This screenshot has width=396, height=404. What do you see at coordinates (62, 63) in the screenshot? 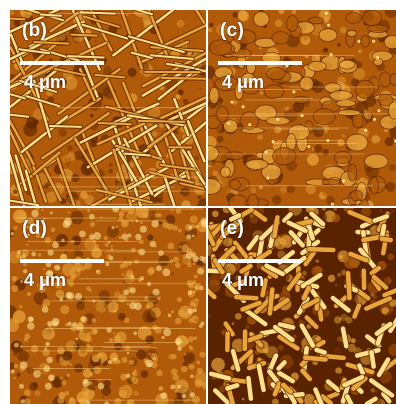
I see `scale-bar-b` at bounding box center [62, 63].